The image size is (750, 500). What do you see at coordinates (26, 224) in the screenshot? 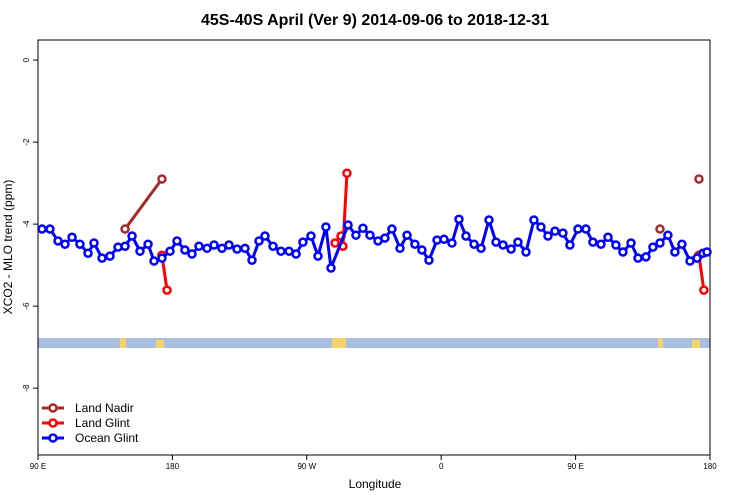
I see `y-tick-label: -4` at bounding box center [26, 224].